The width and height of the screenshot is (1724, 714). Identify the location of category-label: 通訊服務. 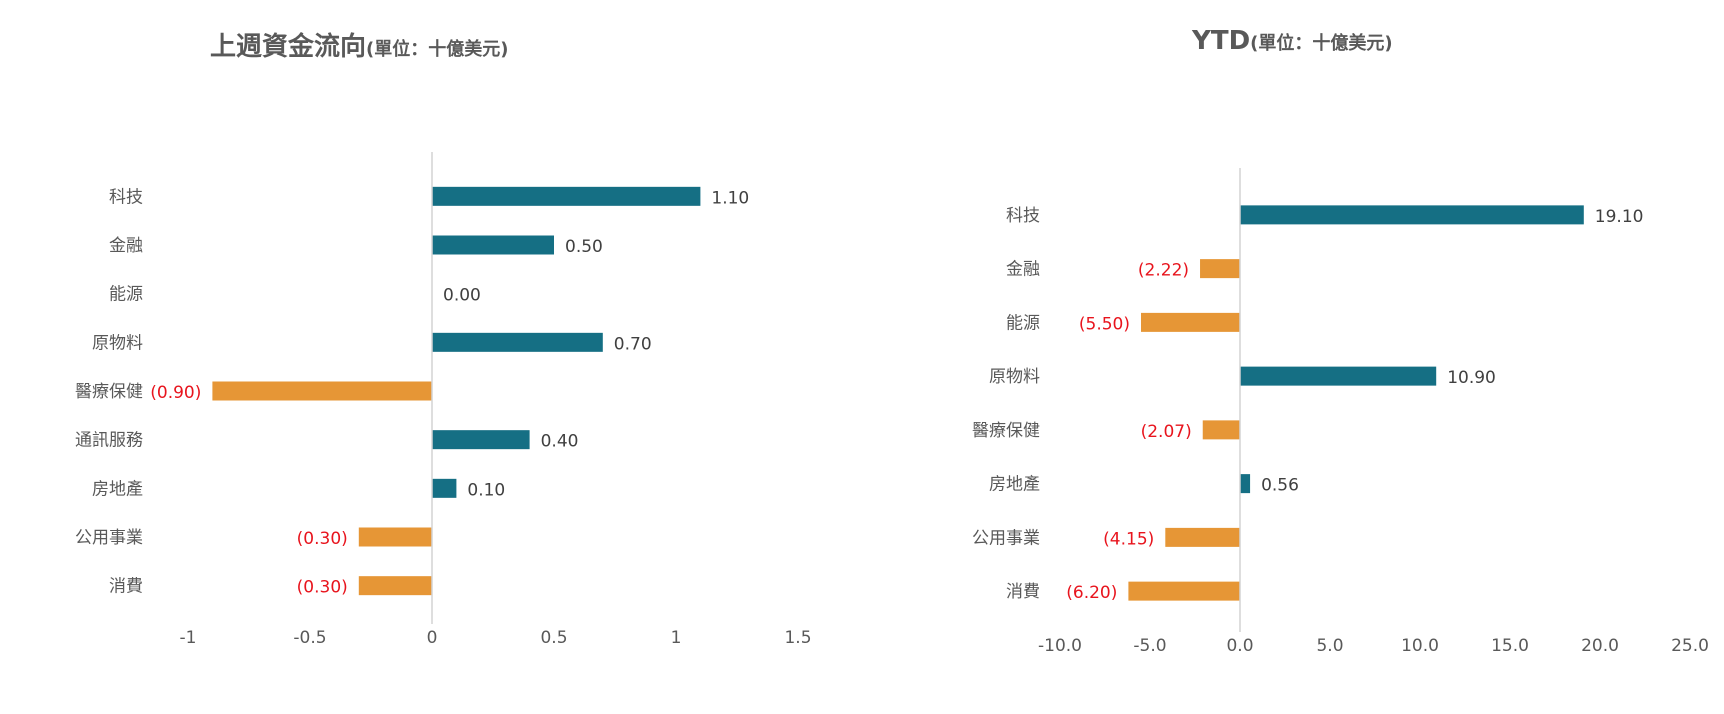
(109, 441).